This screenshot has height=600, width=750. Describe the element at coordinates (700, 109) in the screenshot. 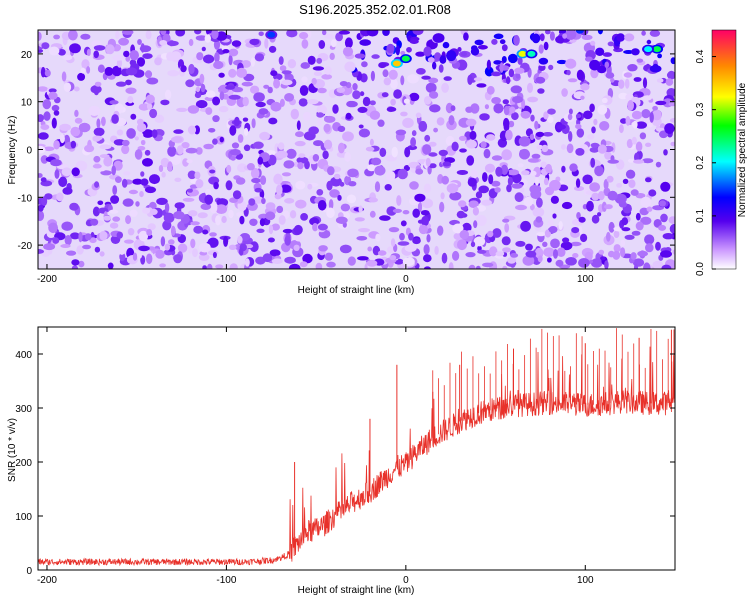

I see `colorbar-tick-label: 0.3` at that location.